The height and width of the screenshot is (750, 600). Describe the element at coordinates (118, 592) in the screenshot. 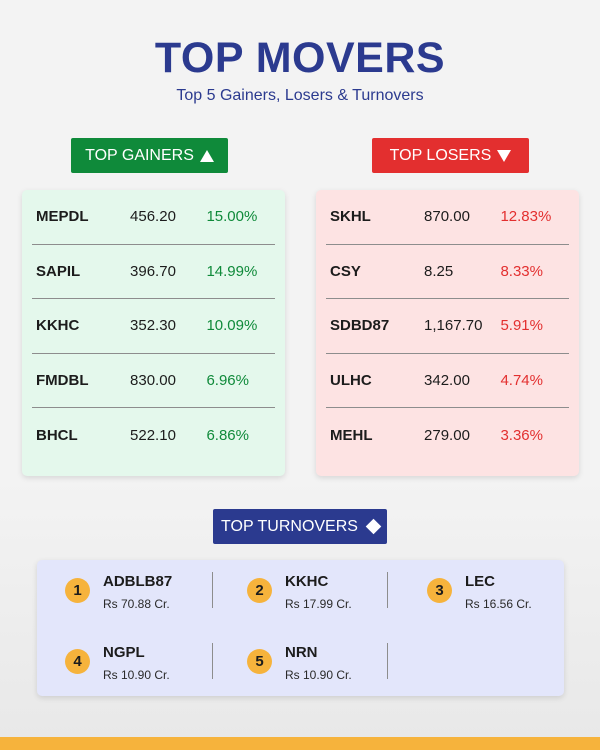

I see `turnover-item: 1 ADBLB87 Rs 70.88 Cr.` at that location.